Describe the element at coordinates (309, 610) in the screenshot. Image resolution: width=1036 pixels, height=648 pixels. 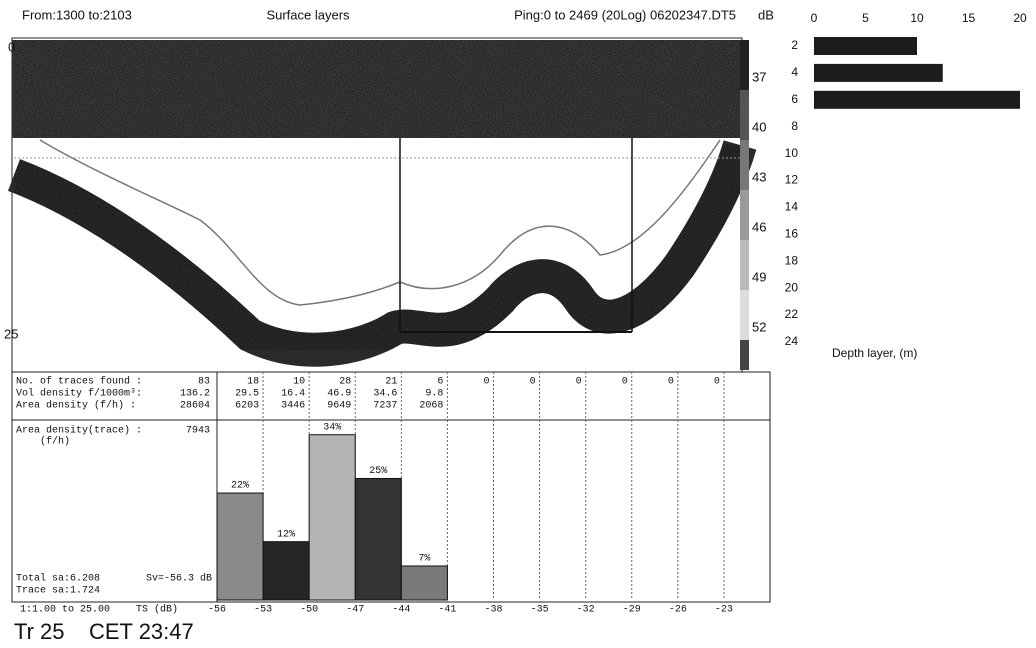
I see `x-tick-label: -50` at that location.